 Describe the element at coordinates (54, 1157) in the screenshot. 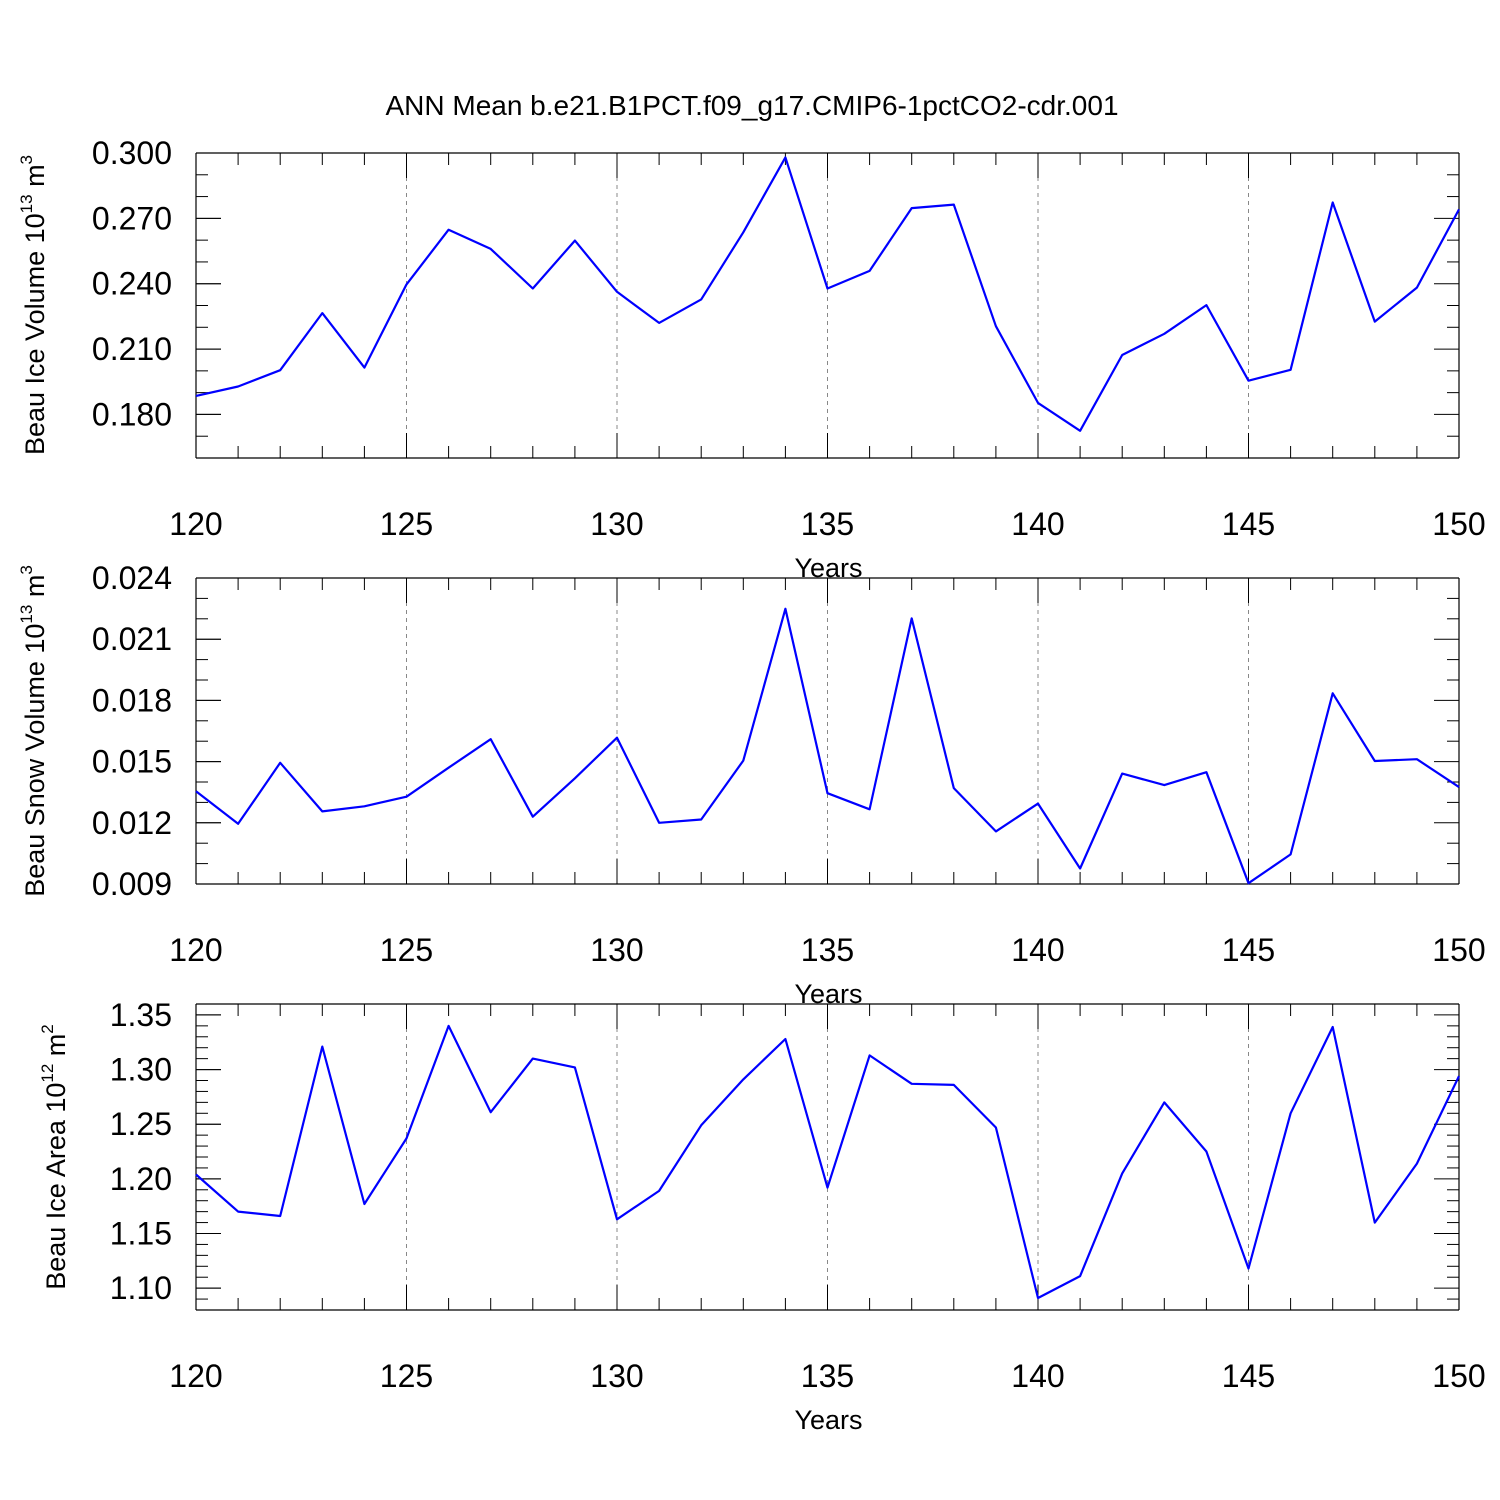

I see `y-axis-label: Beau Ice Area 1012 m2` at that location.